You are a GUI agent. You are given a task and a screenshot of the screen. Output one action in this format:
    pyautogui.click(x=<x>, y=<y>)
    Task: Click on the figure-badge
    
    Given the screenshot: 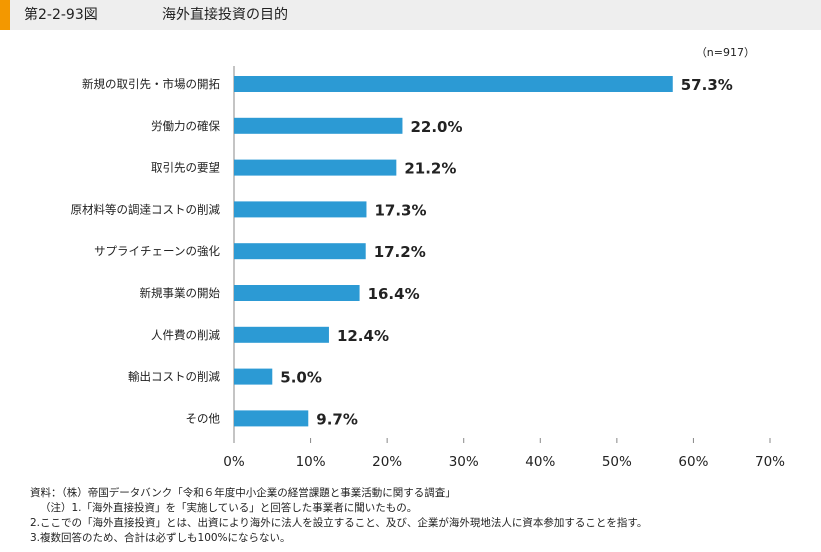 What is the action you would take?
    pyautogui.click(x=5, y=15)
    